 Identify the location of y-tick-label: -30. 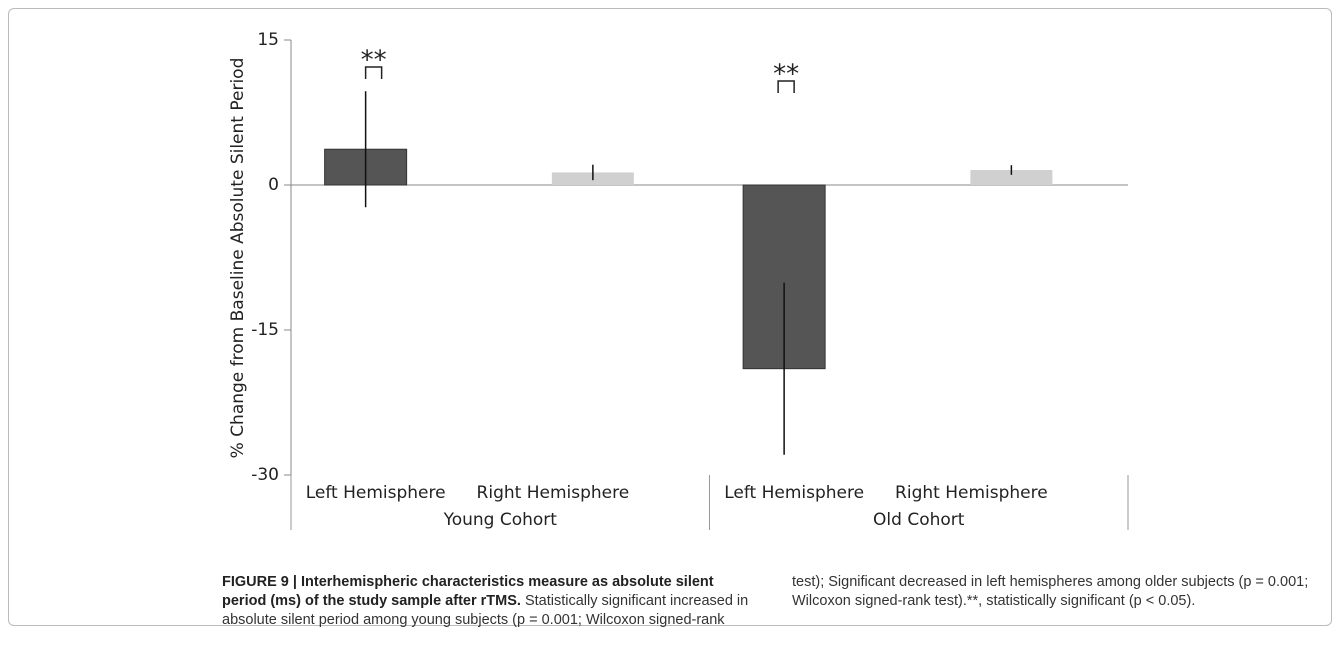
(265, 475).